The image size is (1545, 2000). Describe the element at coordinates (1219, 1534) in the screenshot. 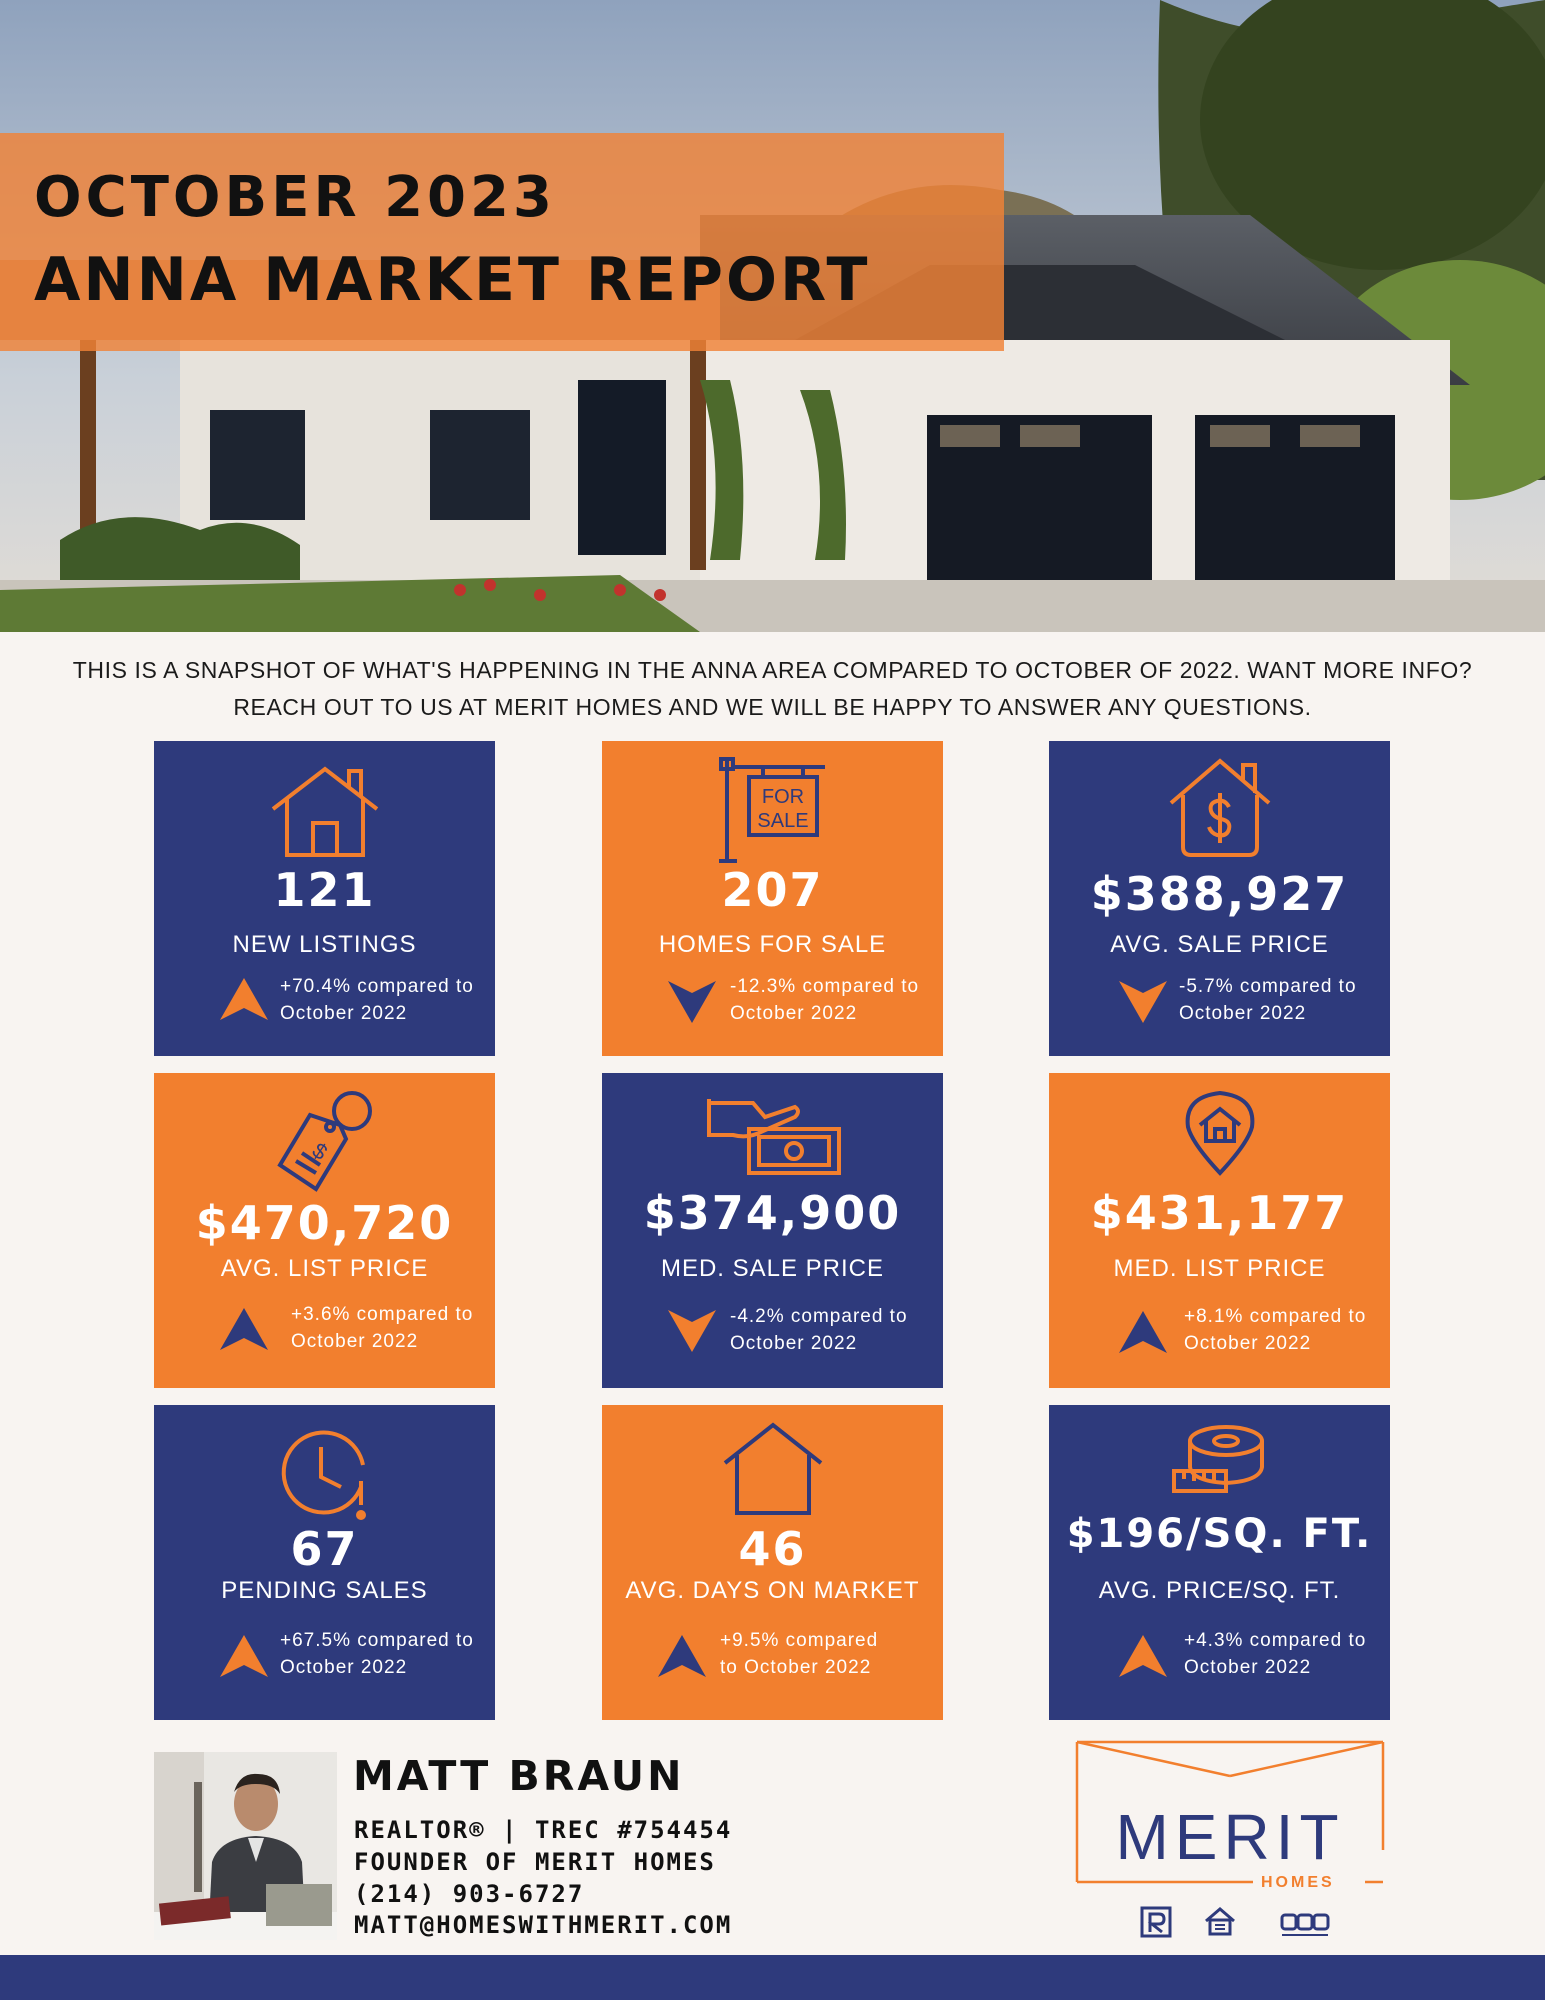

I see `stat-value: $196/SQ. FT.` at that location.